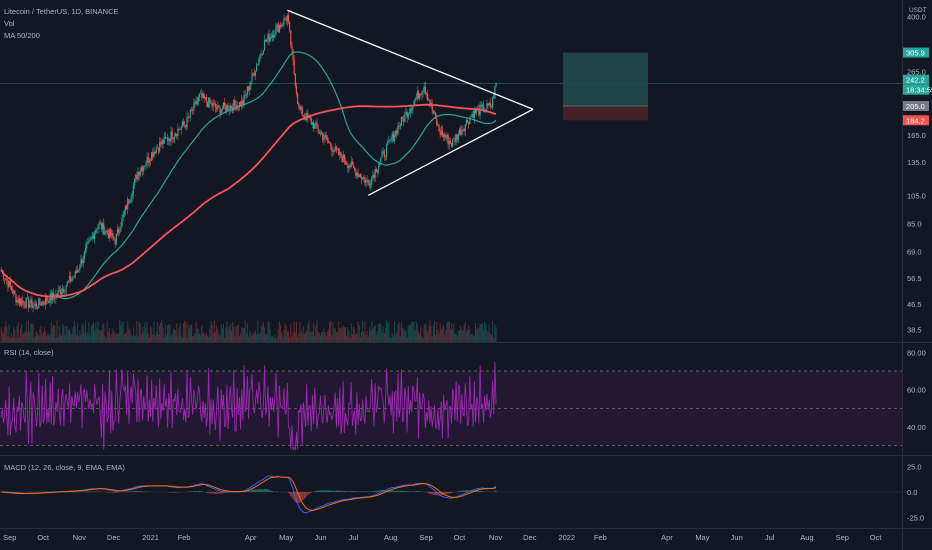  What do you see at coordinates (29, 352) in the screenshot?
I see `rsi-legend: RSI (14, close)` at bounding box center [29, 352].